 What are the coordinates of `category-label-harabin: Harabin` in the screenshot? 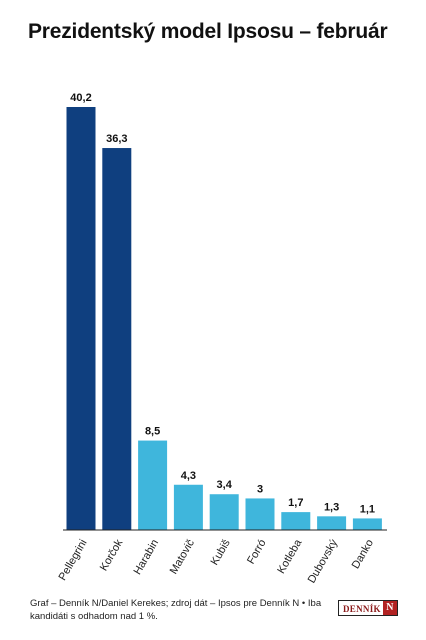 It's located at (147, 557).